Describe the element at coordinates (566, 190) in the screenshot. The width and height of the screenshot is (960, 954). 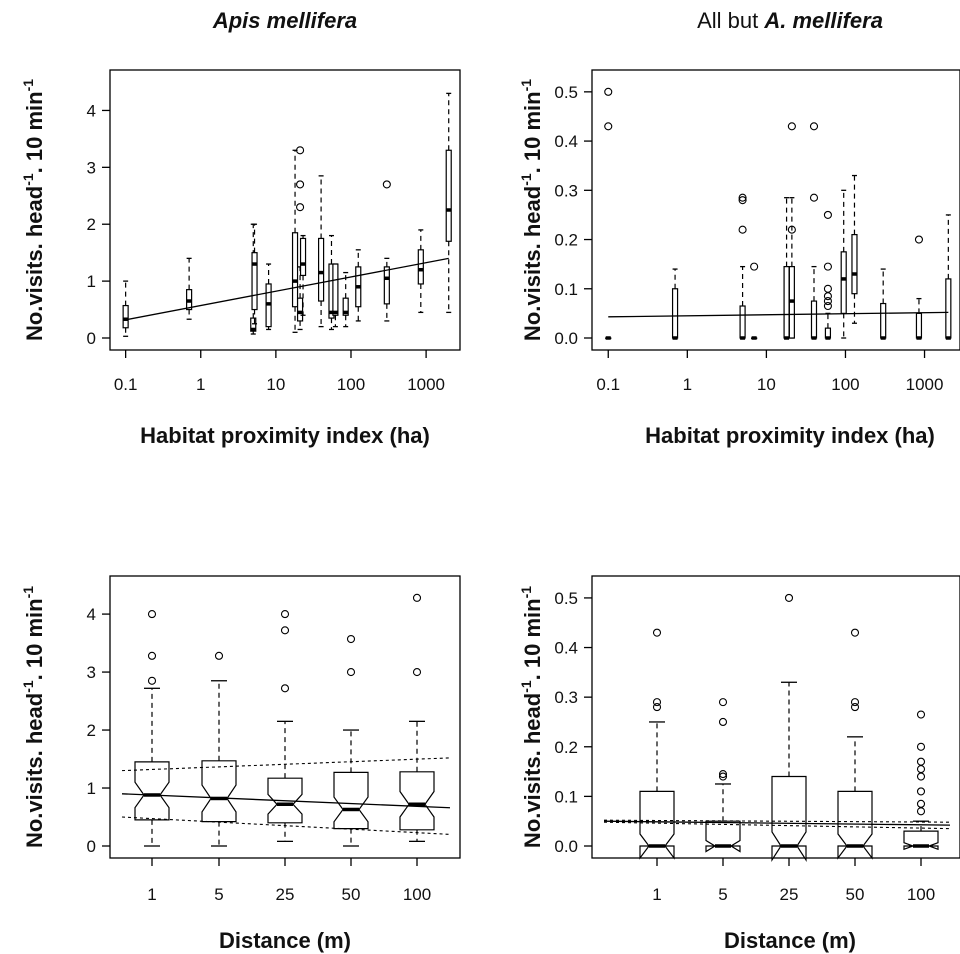
I see `y-tick-label: 0.3` at that location.